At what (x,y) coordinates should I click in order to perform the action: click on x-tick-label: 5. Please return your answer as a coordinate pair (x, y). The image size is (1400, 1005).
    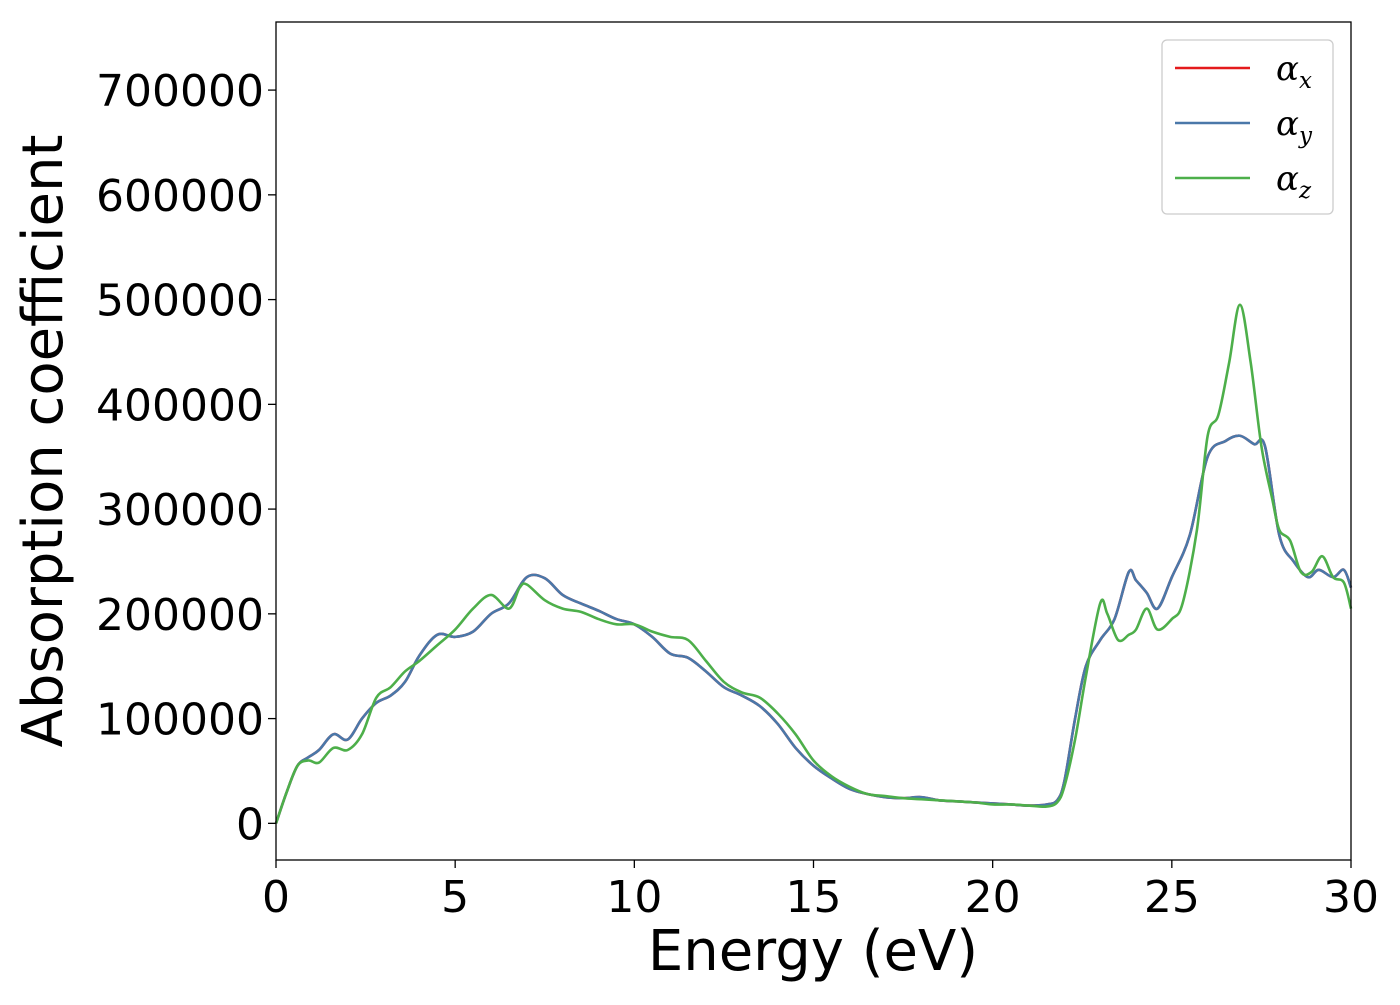
    Looking at the image, I should click on (455, 897).